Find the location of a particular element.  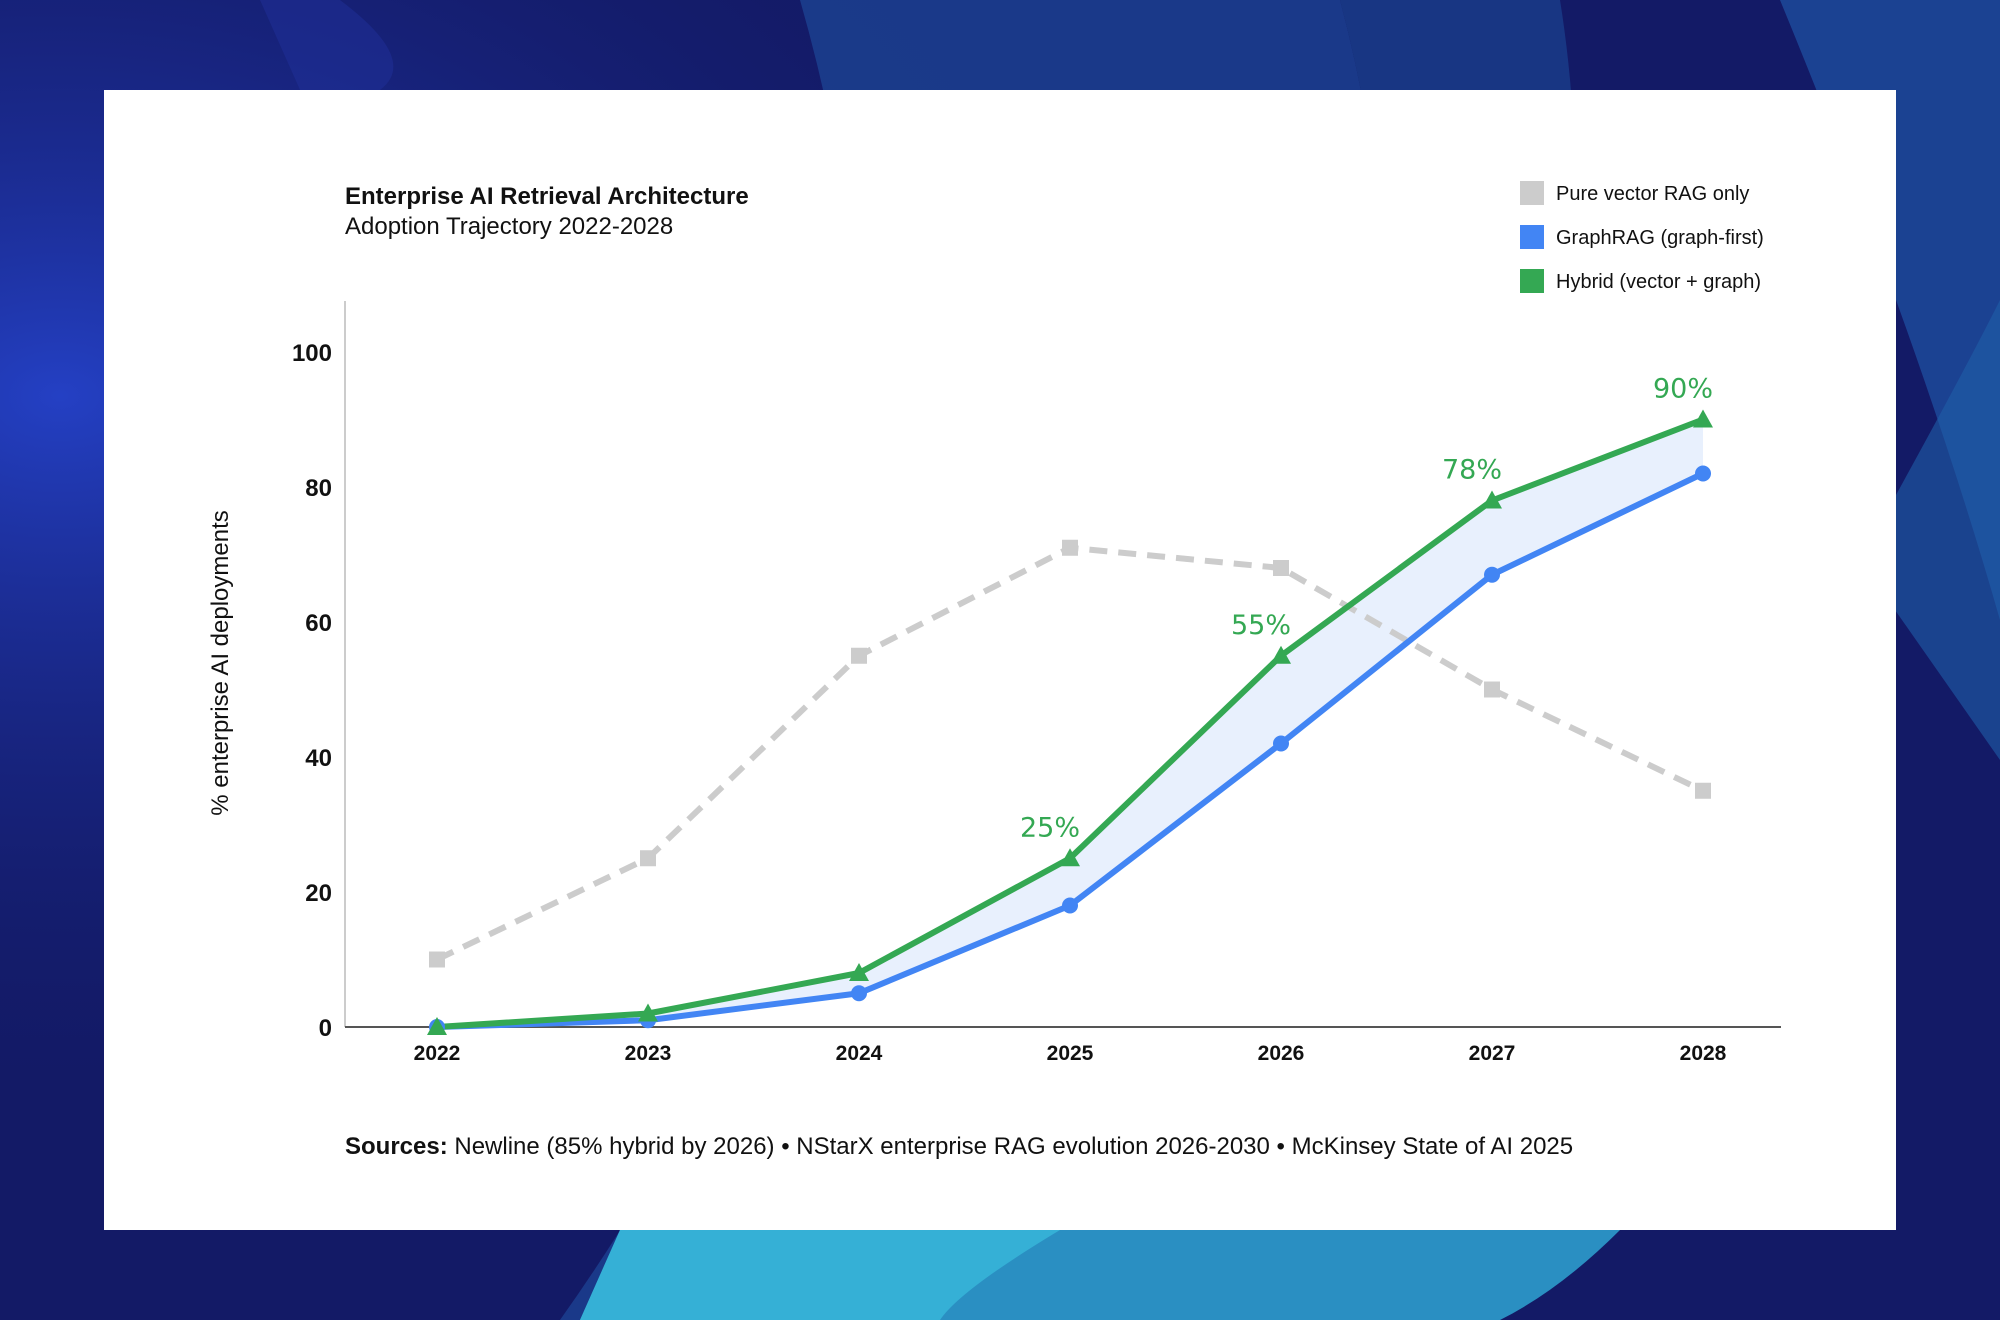

legend-swatch-vector is located at coordinates (1532, 193).